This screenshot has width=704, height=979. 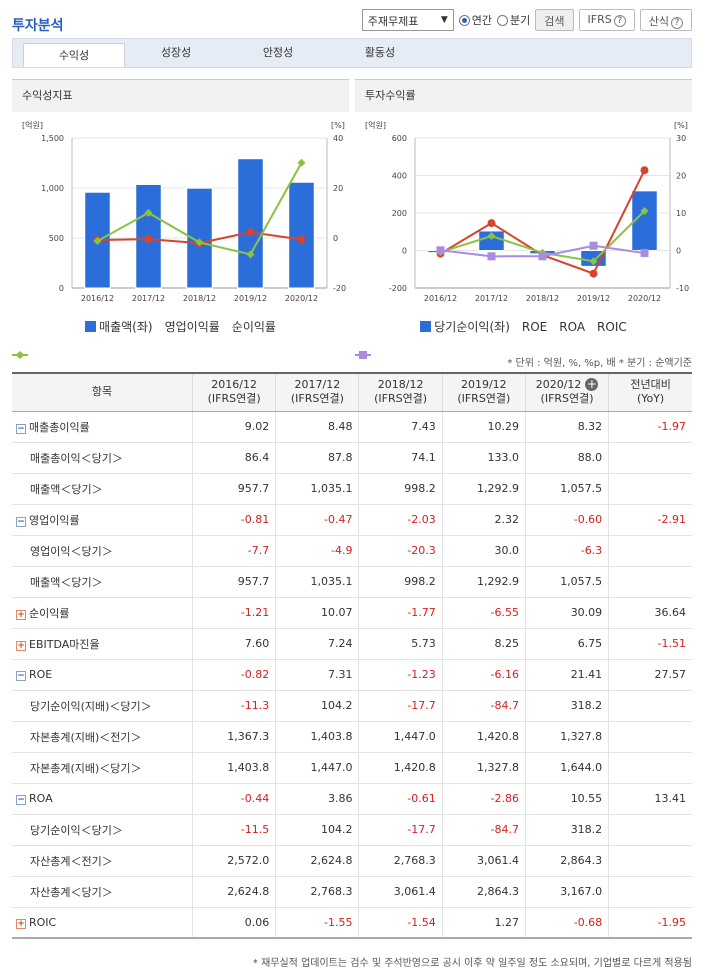 What do you see at coordinates (234, 706) in the screenshot?
I see `table-cell: -11.3` at bounding box center [234, 706].